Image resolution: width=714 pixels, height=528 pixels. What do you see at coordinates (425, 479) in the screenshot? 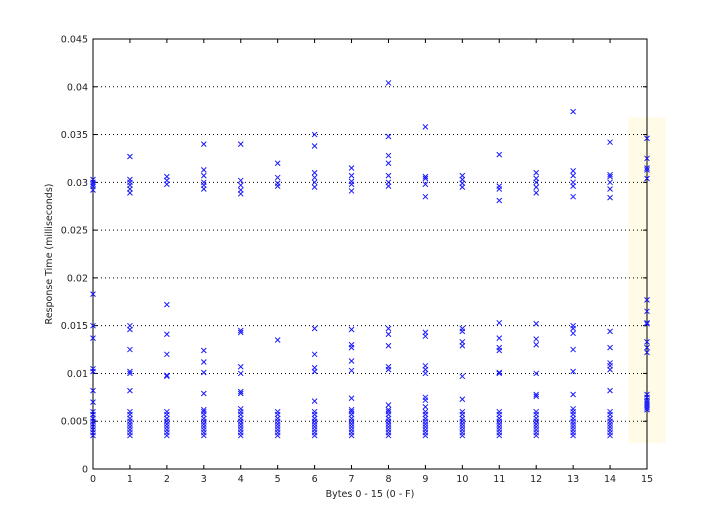
I see `x-tick-label: 9` at bounding box center [425, 479].